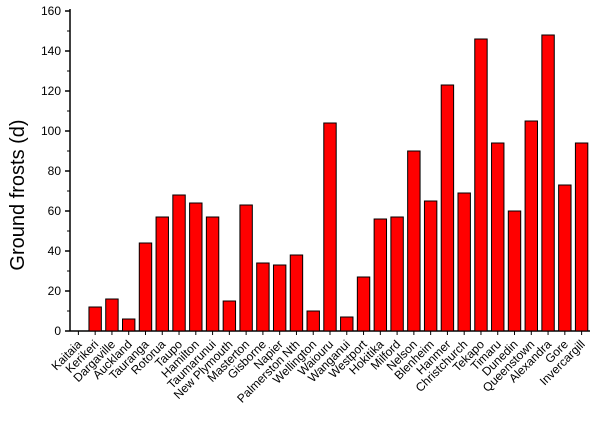 The image size is (599, 433). Describe the element at coordinates (279, 298) in the screenshot. I see `bar-napier` at that location.